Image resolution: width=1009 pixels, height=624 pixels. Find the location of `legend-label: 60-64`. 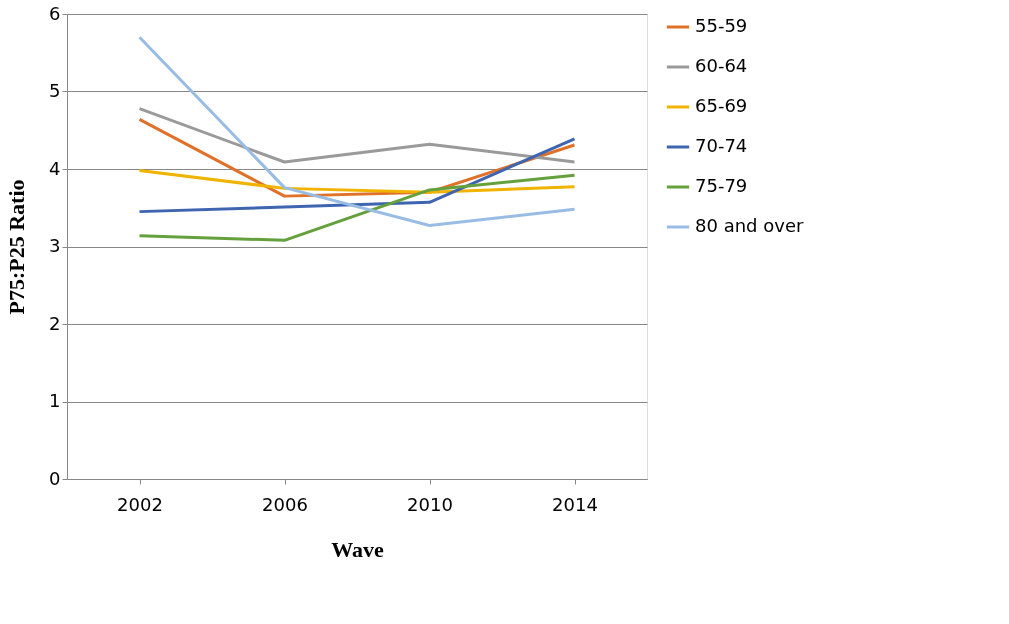

legend-label: 60-64 is located at coordinates (721, 65).